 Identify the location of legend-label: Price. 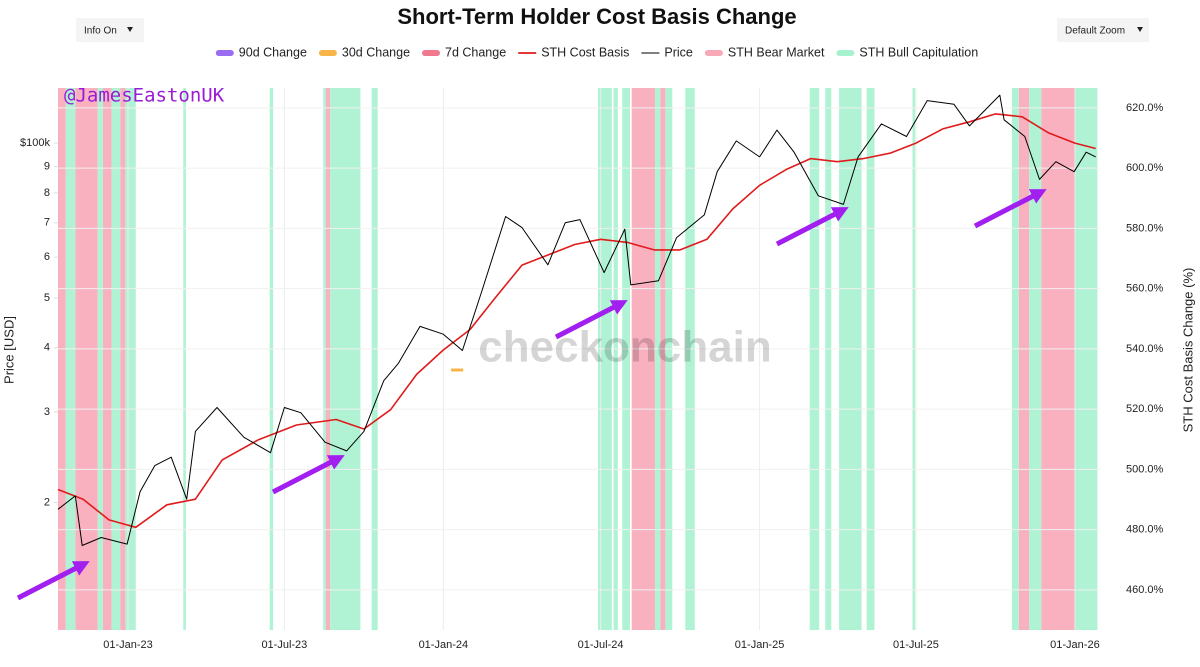
(678, 52).